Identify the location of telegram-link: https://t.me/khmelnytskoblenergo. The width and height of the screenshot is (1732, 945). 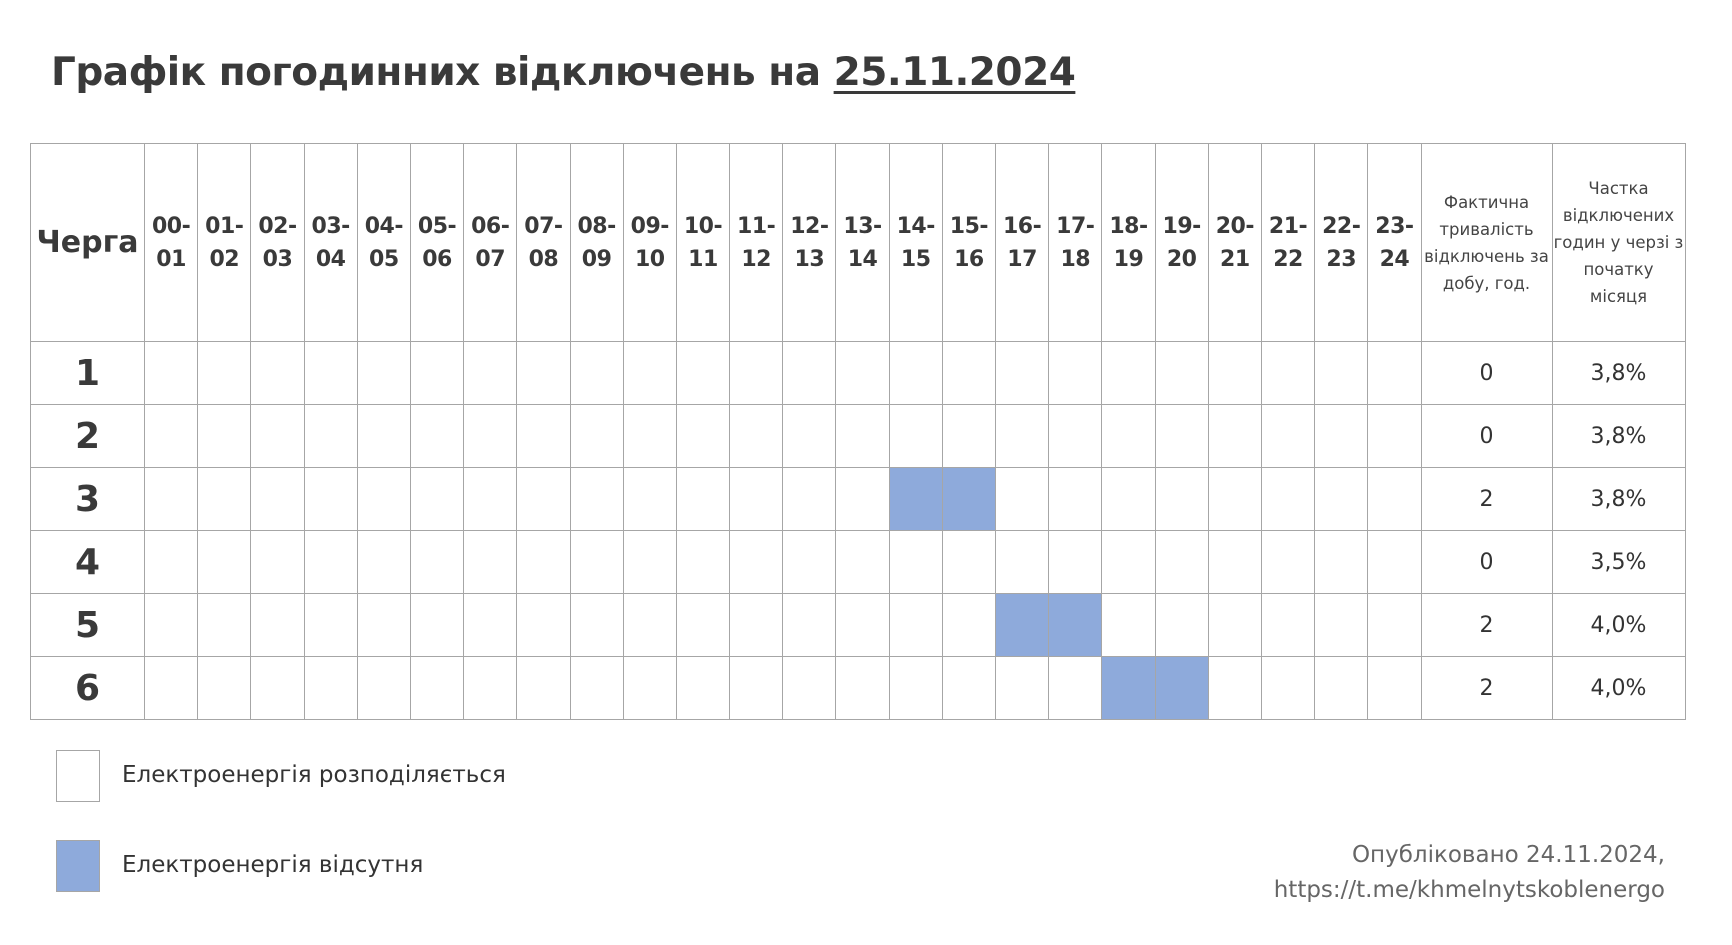
(1469, 890).